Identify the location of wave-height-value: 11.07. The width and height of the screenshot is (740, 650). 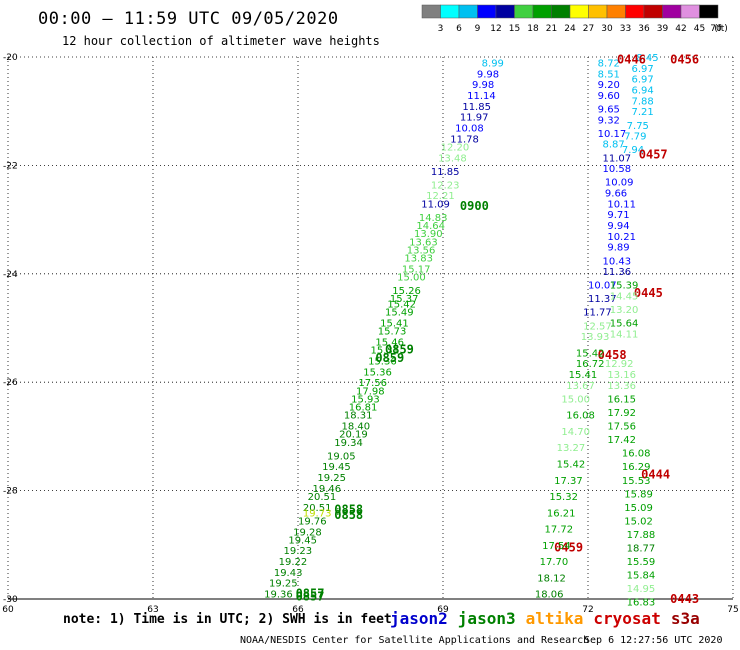
(617, 158).